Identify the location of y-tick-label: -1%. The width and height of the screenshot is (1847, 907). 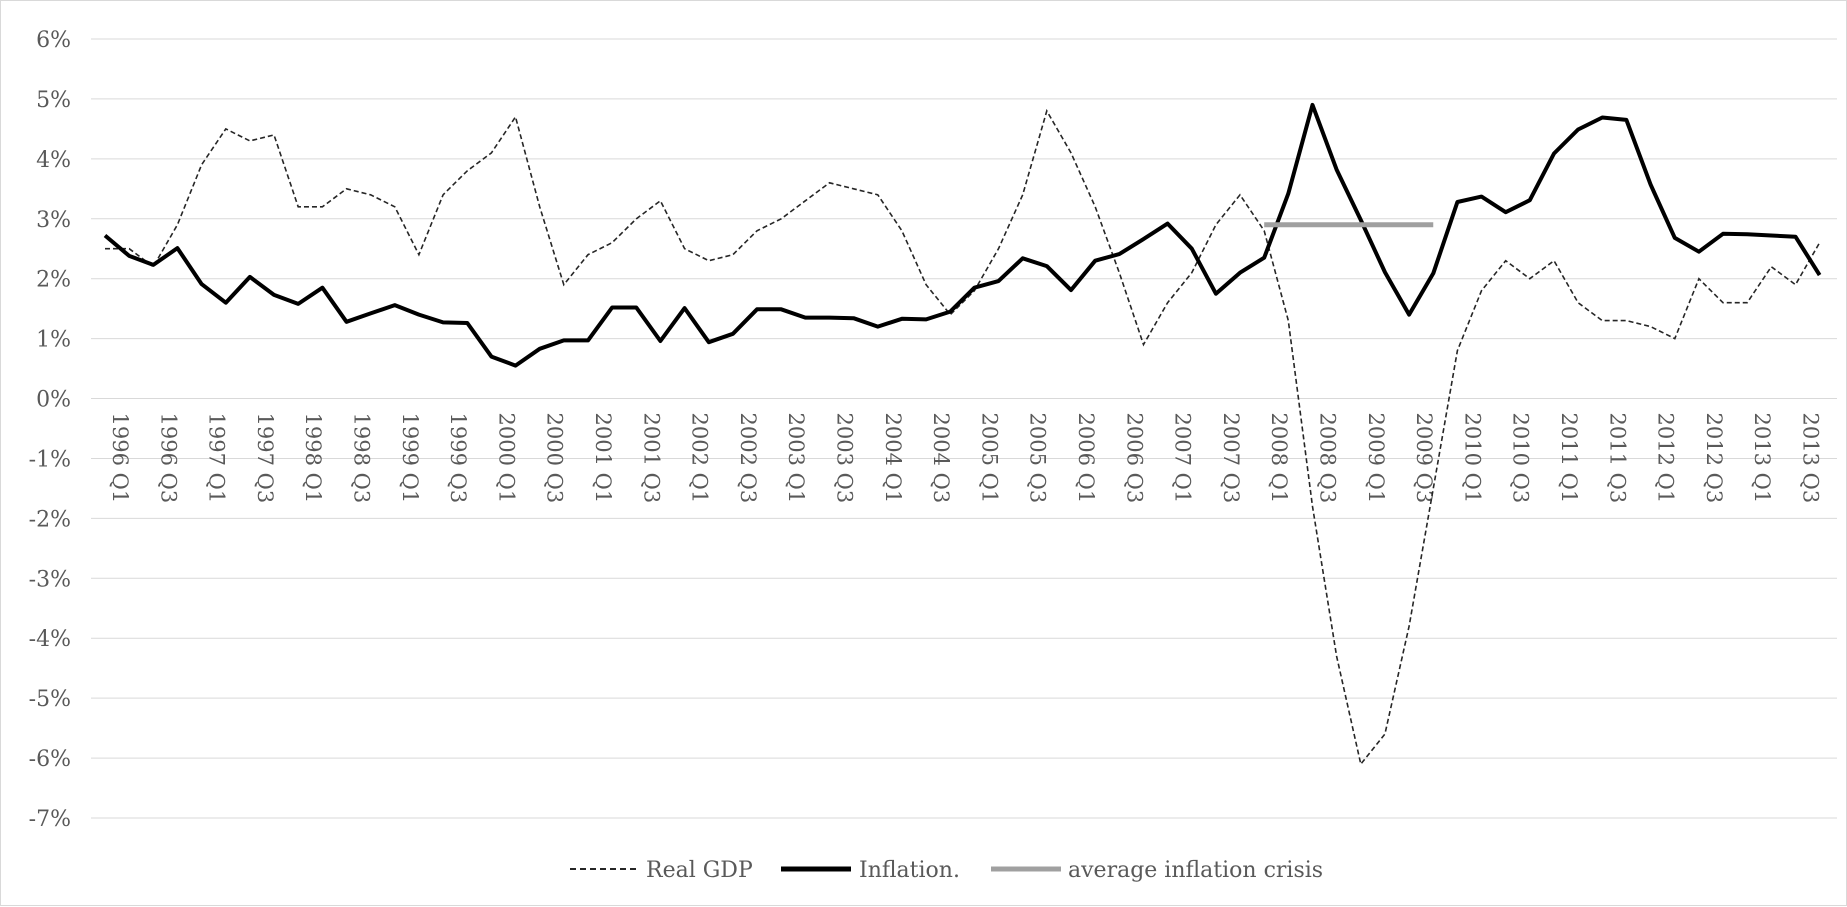
(50, 459).